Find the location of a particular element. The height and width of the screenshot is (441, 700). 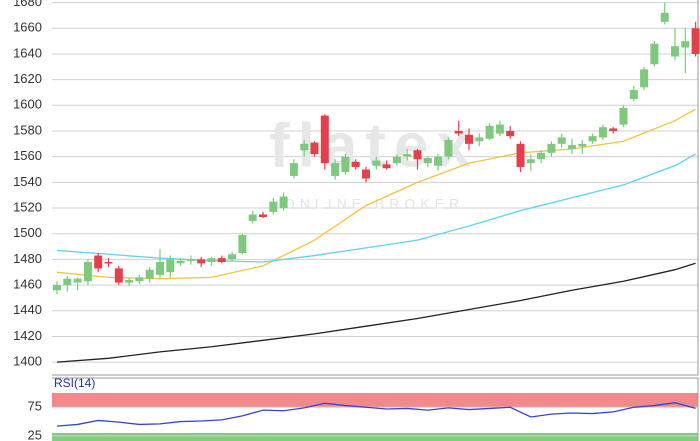

y-tick-label: 1400 is located at coordinates (27, 361).